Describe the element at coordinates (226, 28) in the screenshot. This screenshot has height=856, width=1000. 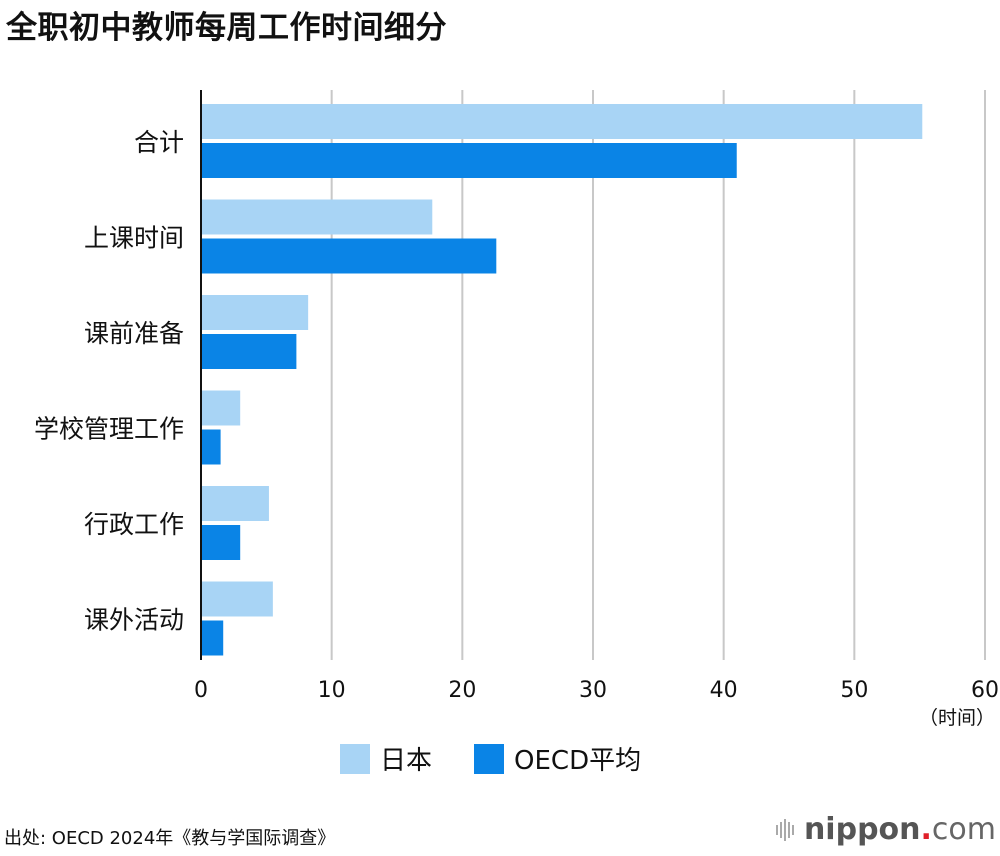
I see `chart-title: 全职初中教师每周工作时间细分` at that location.